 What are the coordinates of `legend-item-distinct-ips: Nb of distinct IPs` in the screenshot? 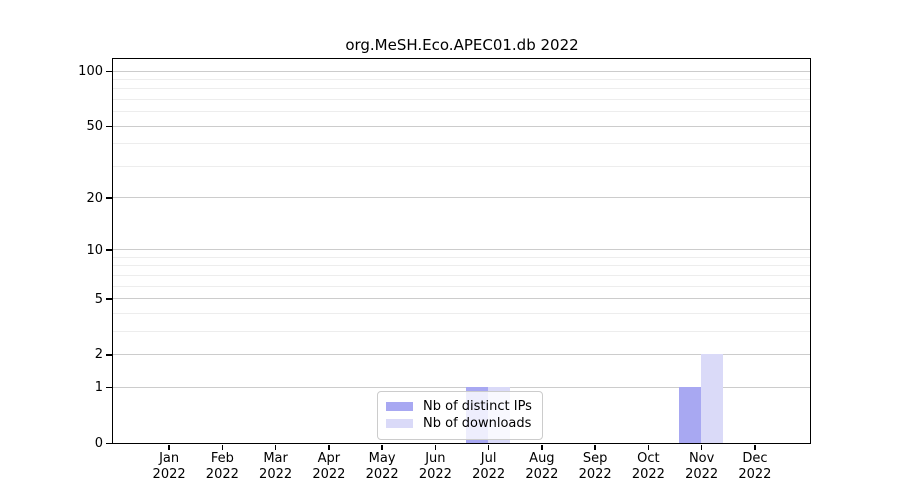 It's located at (460, 406).